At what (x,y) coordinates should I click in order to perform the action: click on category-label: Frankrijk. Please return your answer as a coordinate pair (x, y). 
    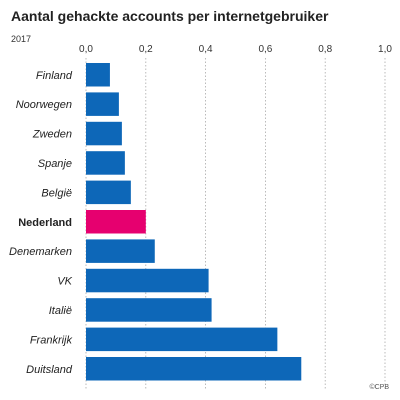
    Looking at the image, I should click on (51, 340).